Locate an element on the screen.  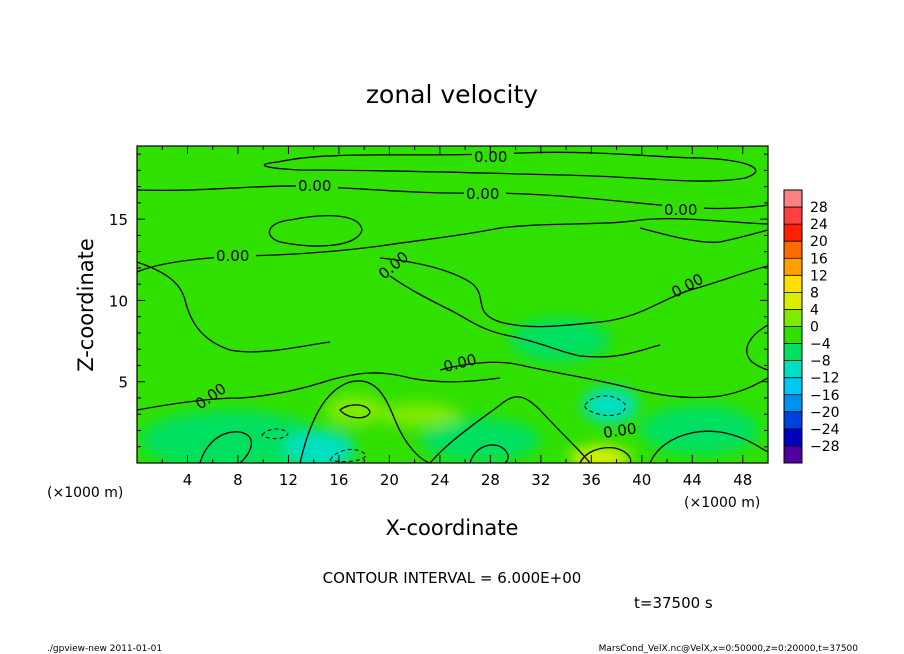
time-label: t=37500 s is located at coordinates (673, 603).